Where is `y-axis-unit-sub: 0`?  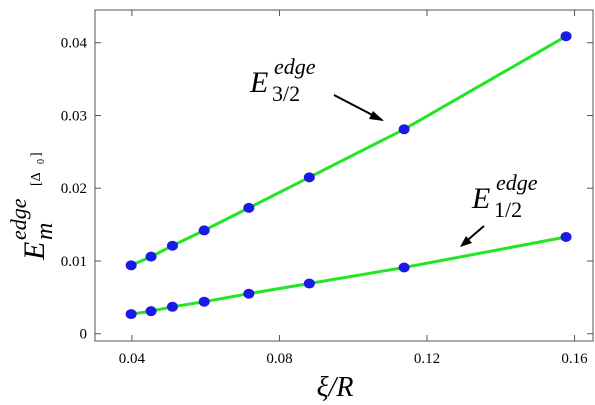
y-axis-unit-sub: 0 is located at coordinates (41, 161).